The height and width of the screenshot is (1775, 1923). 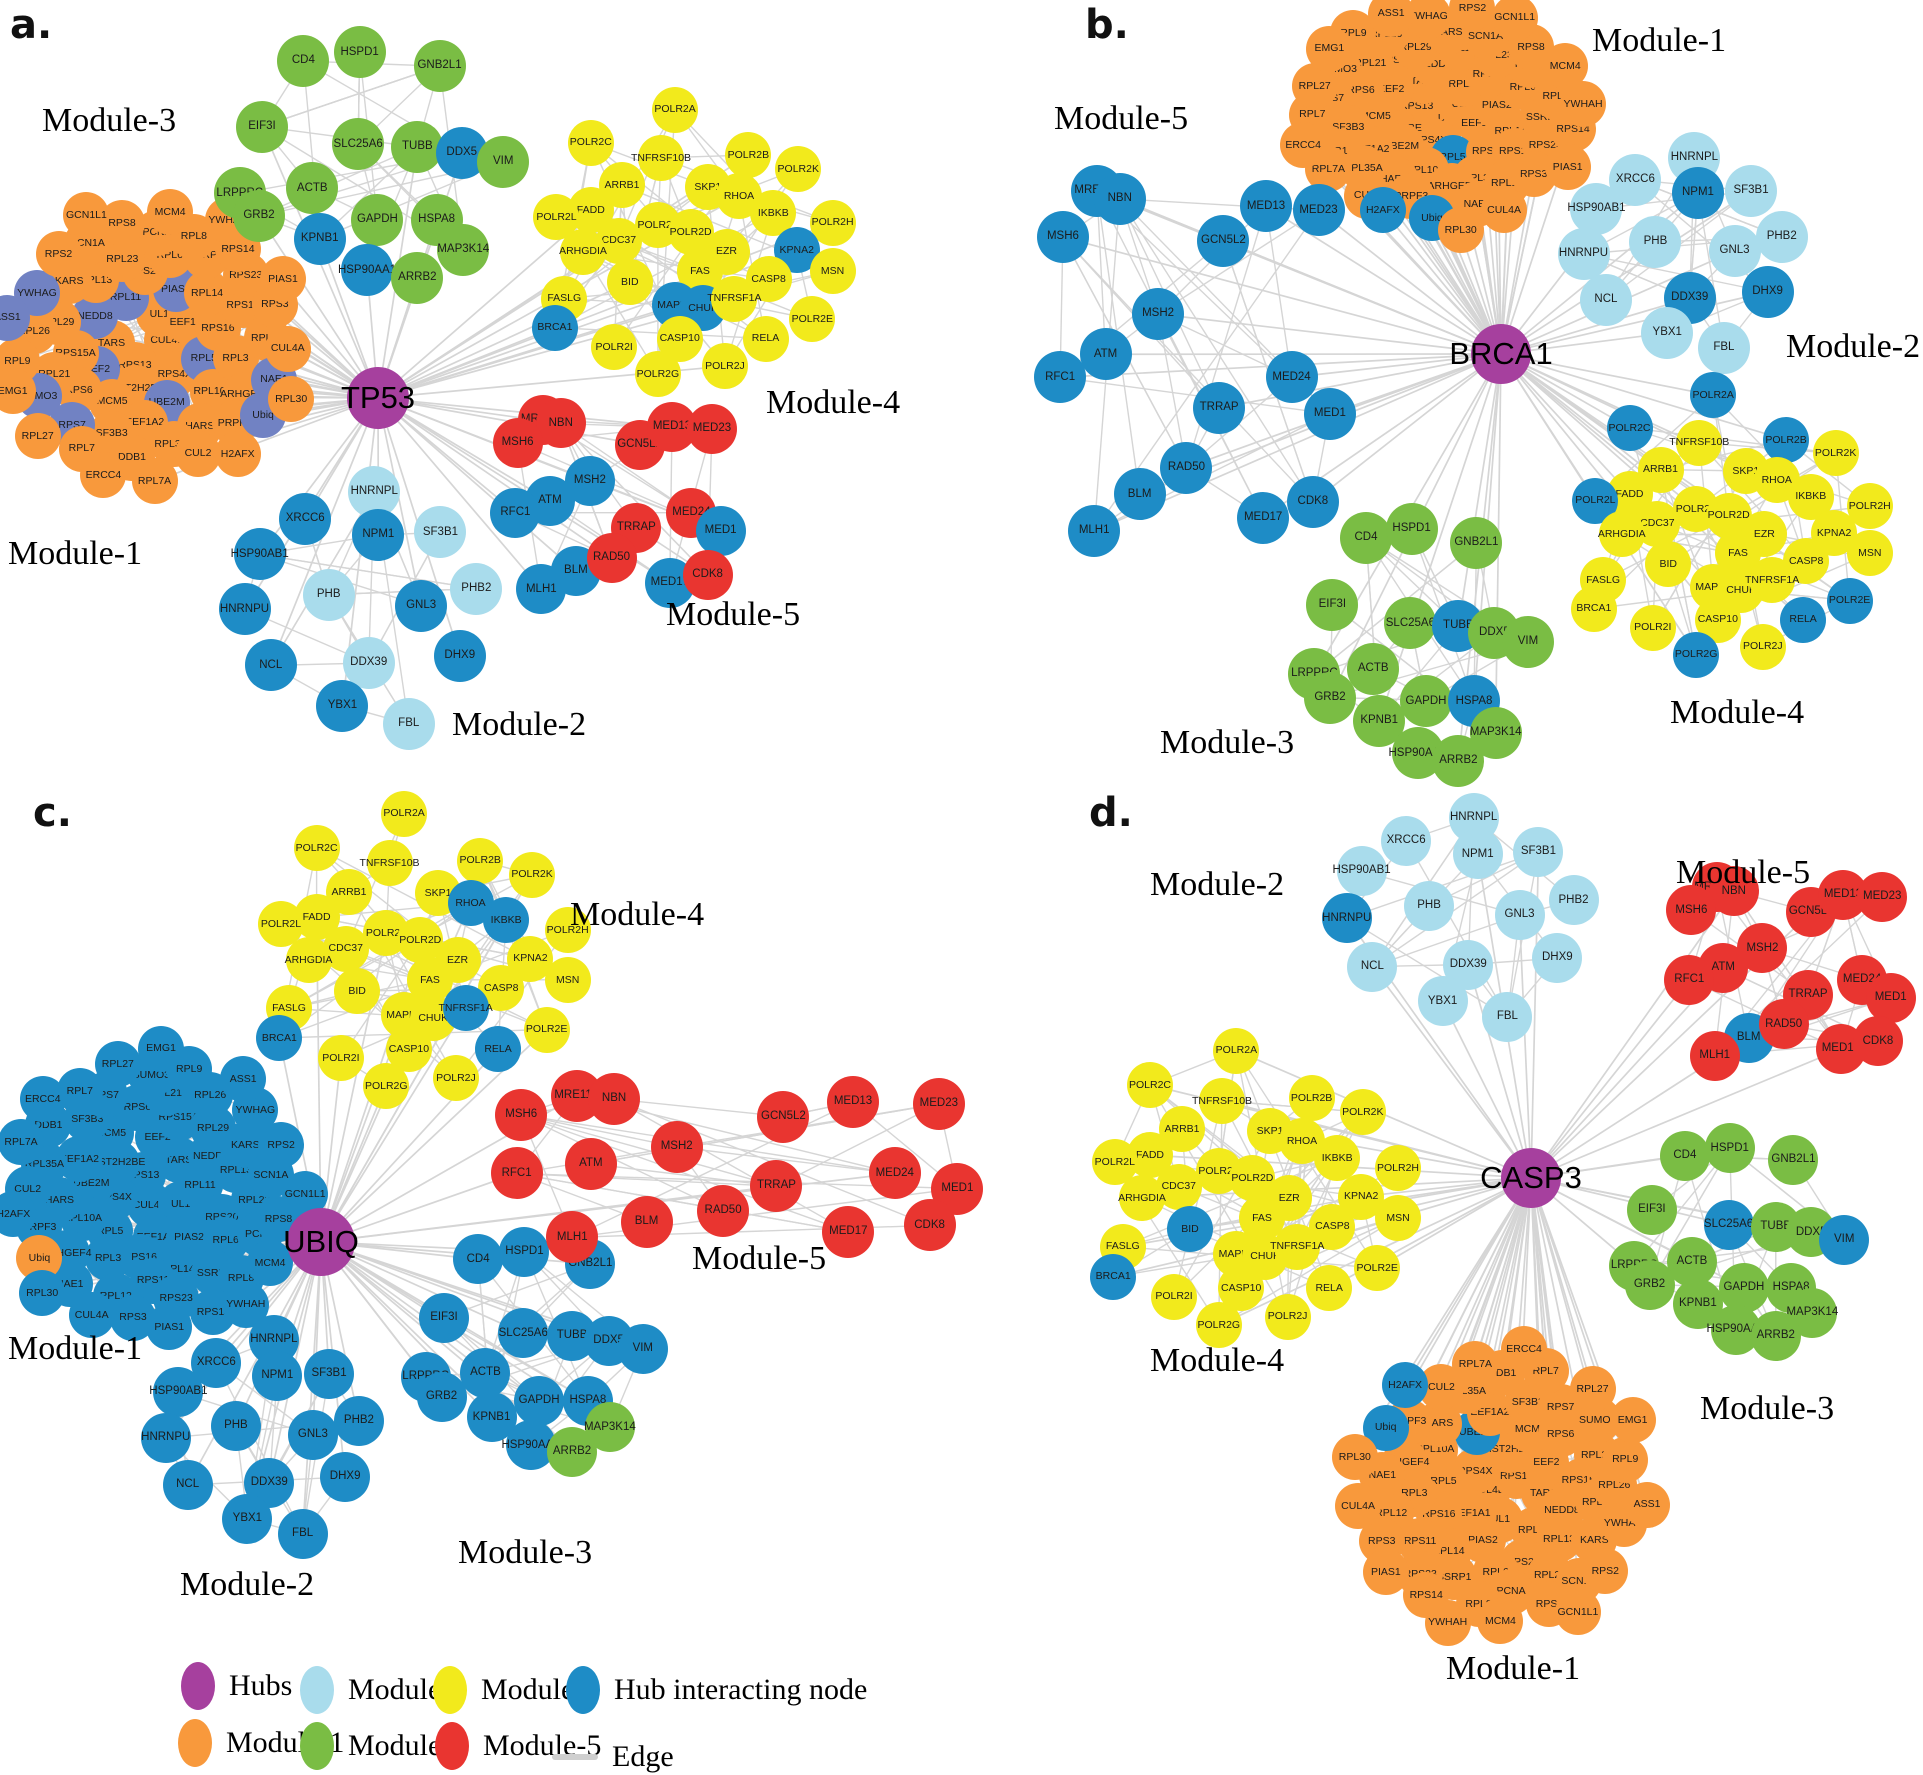 I want to click on node-MED17: MED17, so click(x=1263, y=517).